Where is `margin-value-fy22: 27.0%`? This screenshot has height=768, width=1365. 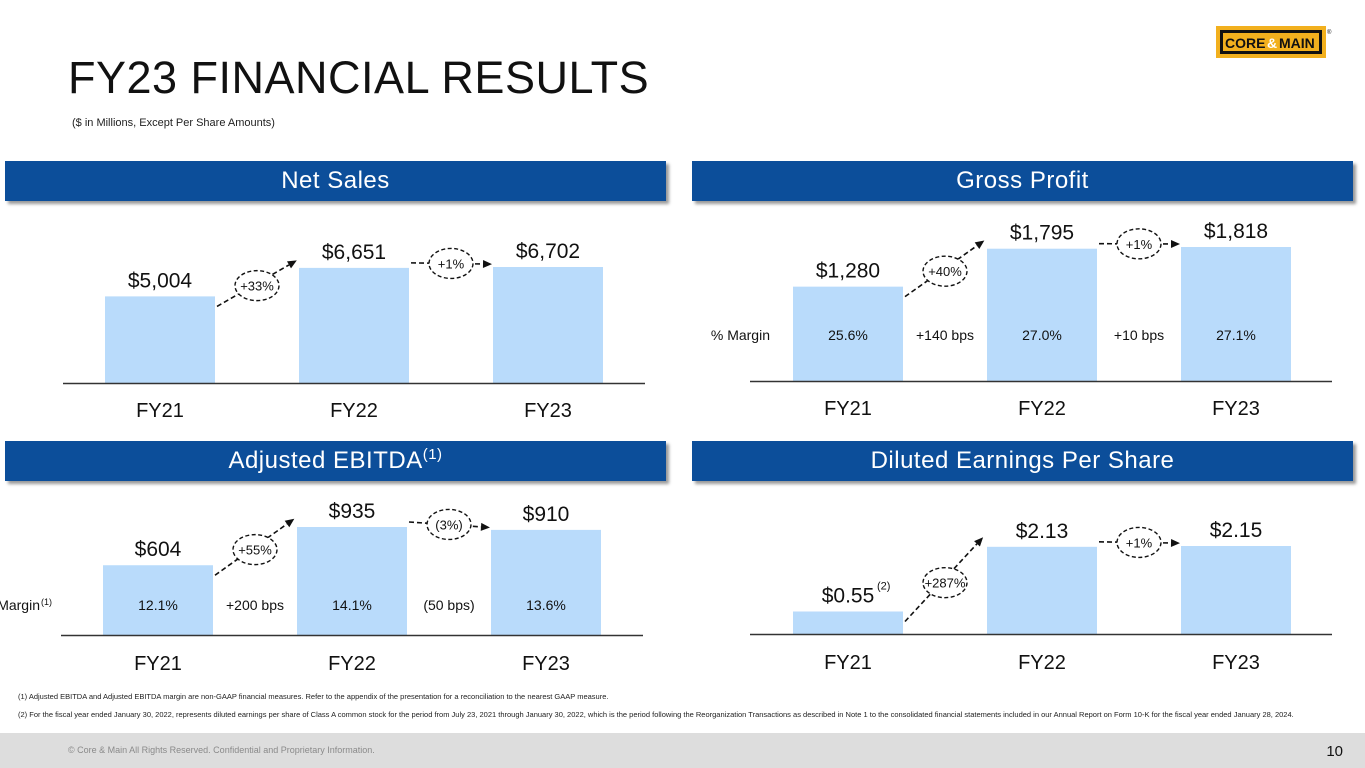 margin-value-fy22: 27.0% is located at coordinates (1042, 335).